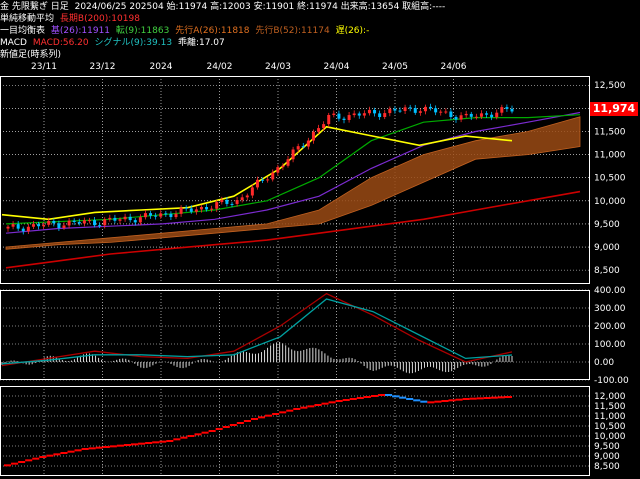 This screenshot has width=640, height=479. I want to click on y-tick-label: 9,500, so click(607, 447).